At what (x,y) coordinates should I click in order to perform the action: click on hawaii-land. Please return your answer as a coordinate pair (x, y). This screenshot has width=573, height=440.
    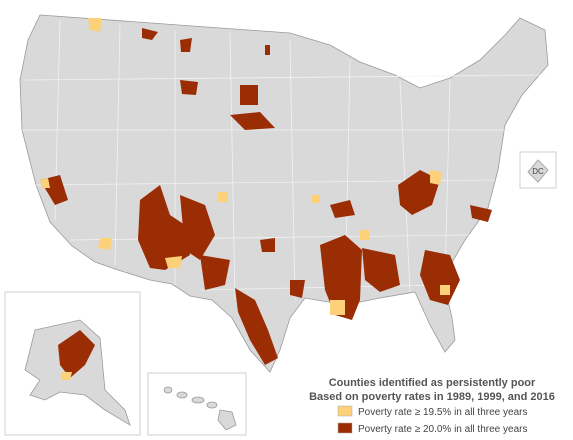
    Looking at the image, I should click on (200, 408).